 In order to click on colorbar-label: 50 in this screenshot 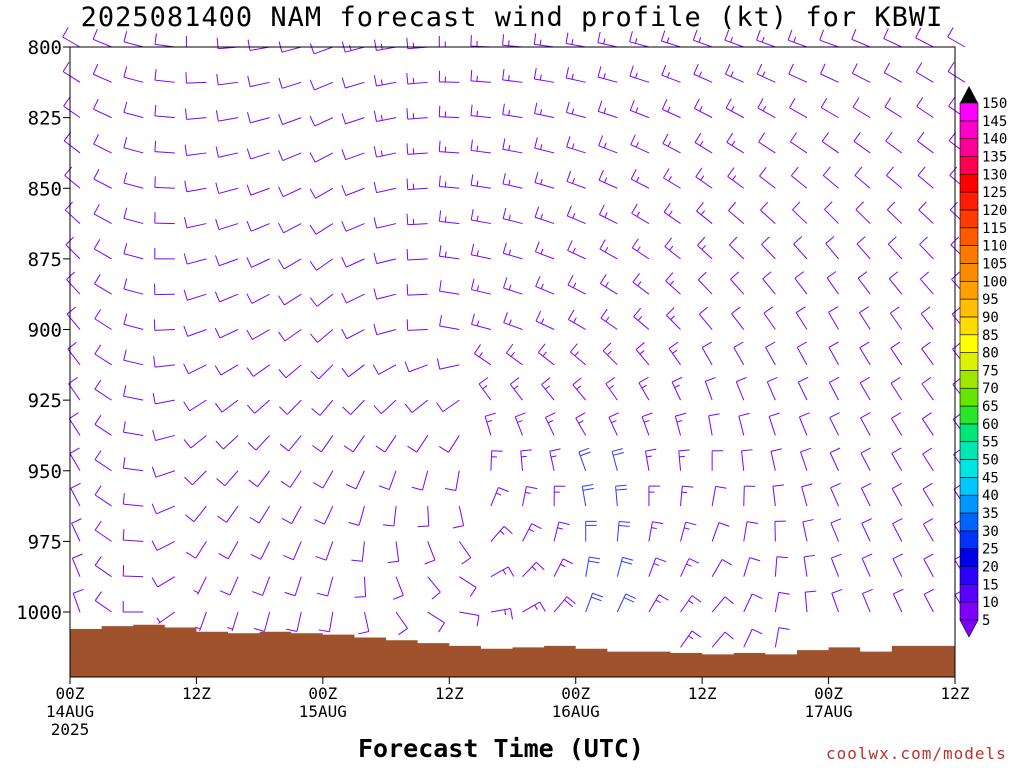, I will do `click(990, 461)`.